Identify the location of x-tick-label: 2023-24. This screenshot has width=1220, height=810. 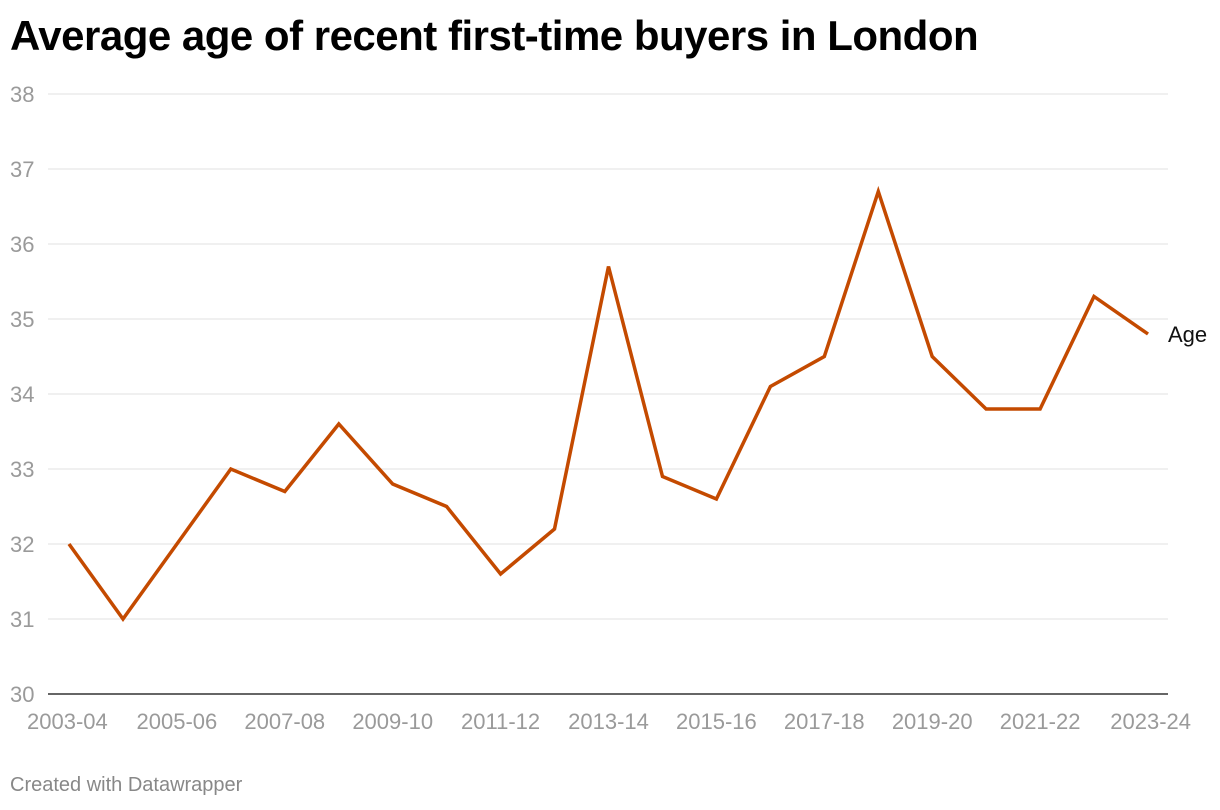
(1150, 721).